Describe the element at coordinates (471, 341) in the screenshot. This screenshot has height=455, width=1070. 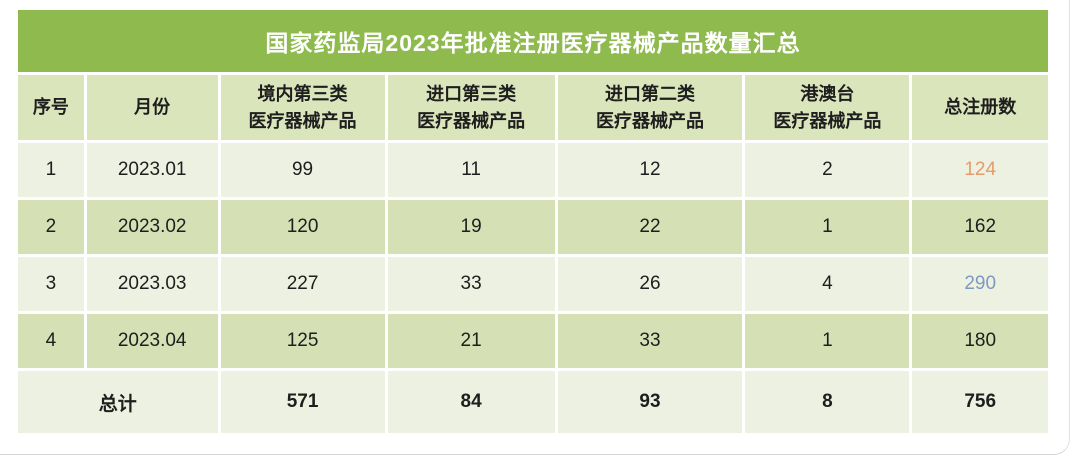
I see `cell-import-class3: 21` at that location.